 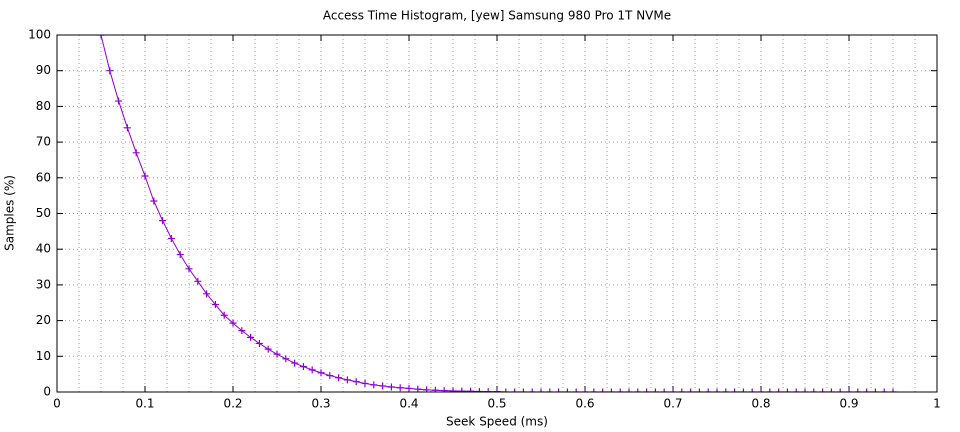 I want to click on x-tick-label: 0.8, so click(x=760, y=404).